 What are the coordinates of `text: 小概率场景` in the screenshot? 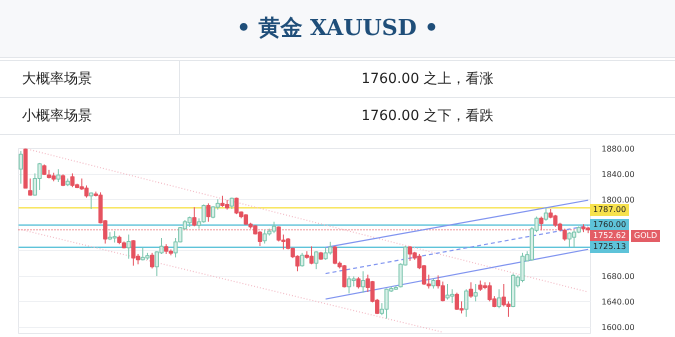 It's located at (90, 116).